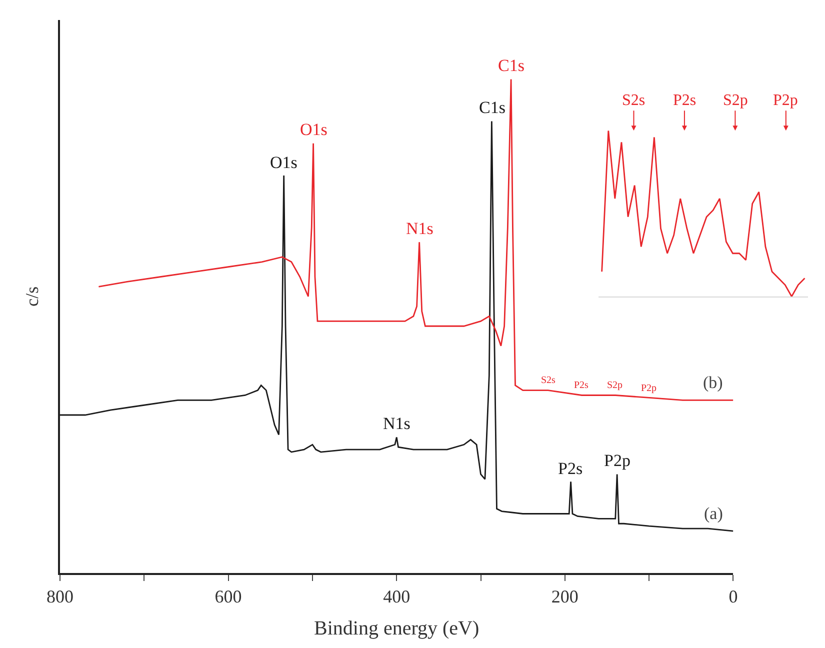 The height and width of the screenshot is (648, 825). I want to click on y-axis-title: c/s, so click(32, 296).